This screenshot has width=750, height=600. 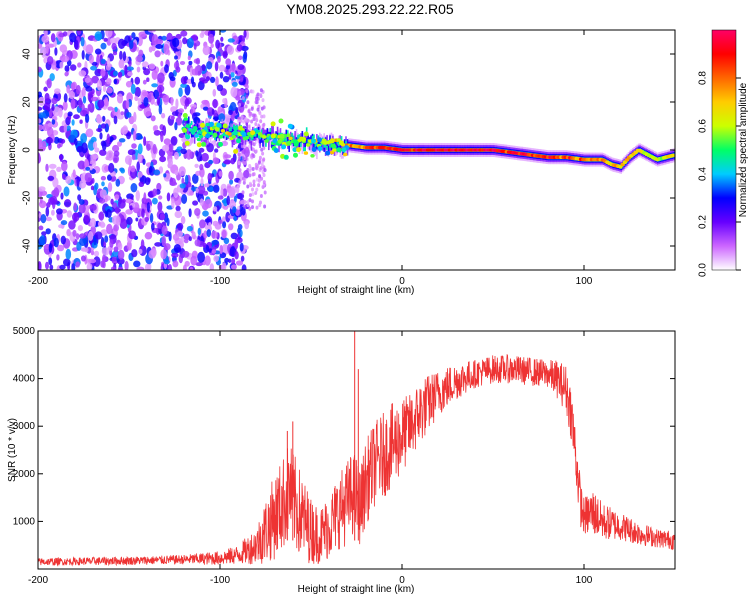 I want to click on colorbar-ticks: 0.0 0.2 0.4 0.6 0.8, so click(x=719, y=174).